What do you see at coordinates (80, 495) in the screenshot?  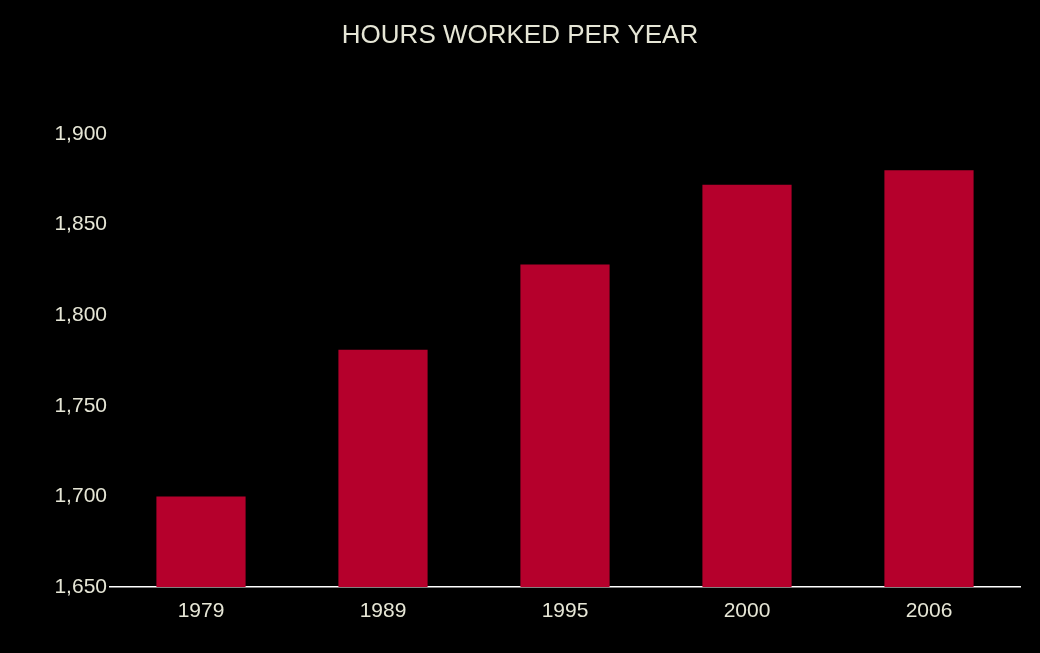 I see `y-tick-label: 1,700` at bounding box center [80, 495].